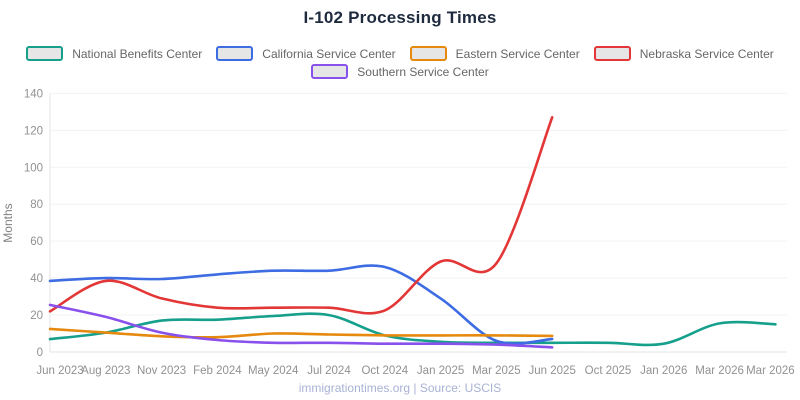 This screenshot has height=400, width=800. I want to click on x-tick-label: Oct 2024, so click(384, 371).